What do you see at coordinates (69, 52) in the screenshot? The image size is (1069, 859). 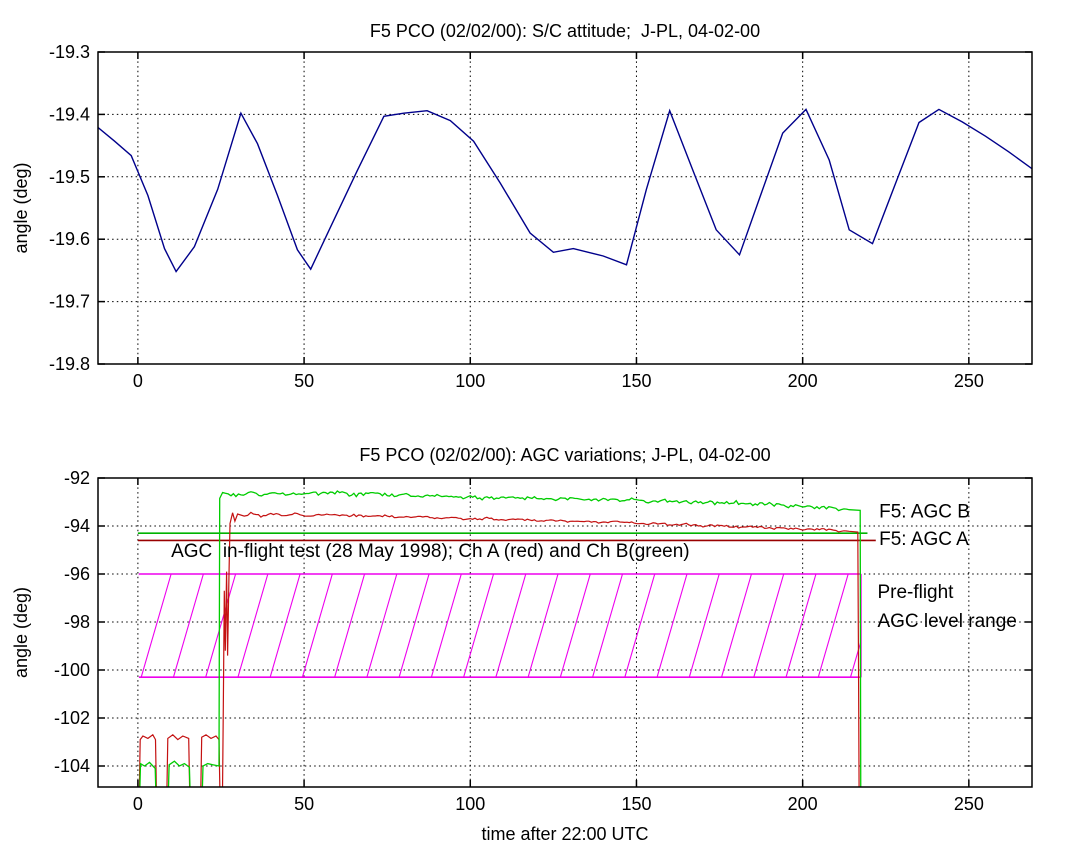 I see `y-tick-label: -19.3` at bounding box center [69, 52].